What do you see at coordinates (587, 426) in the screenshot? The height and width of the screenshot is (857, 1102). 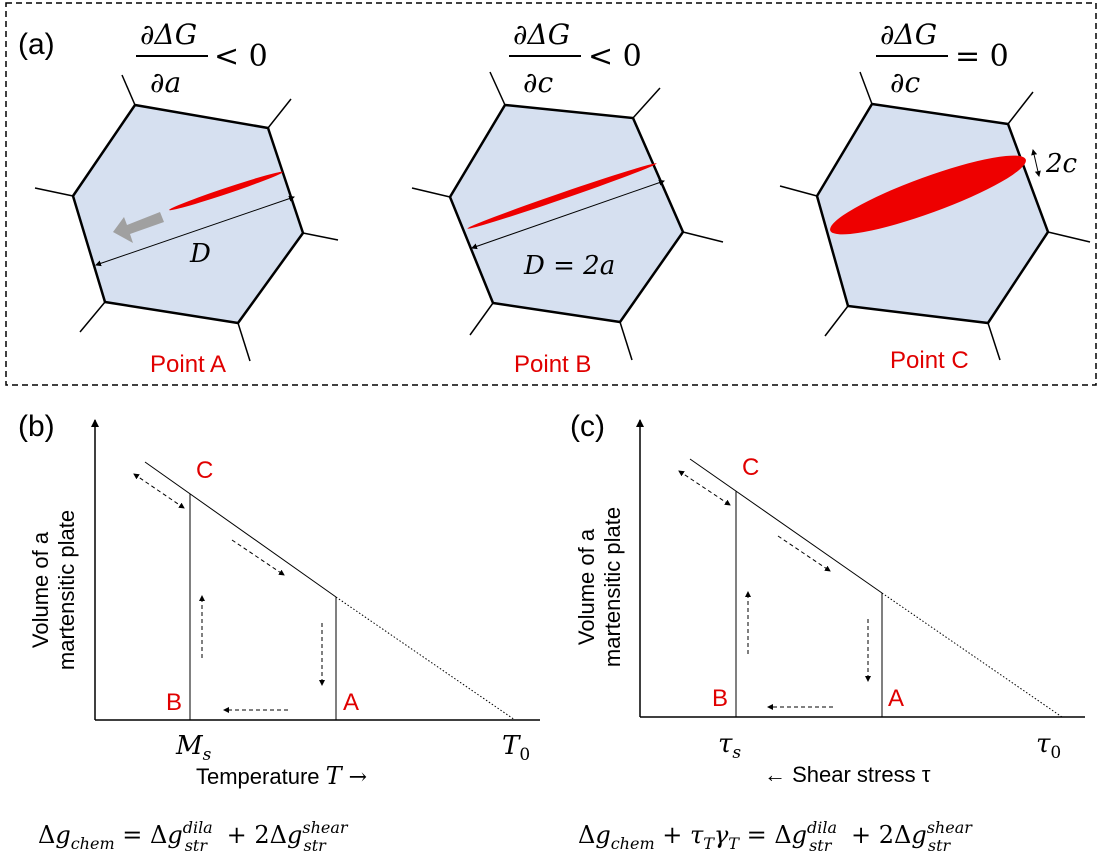 I see `panel-c-label: (c)` at bounding box center [587, 426].